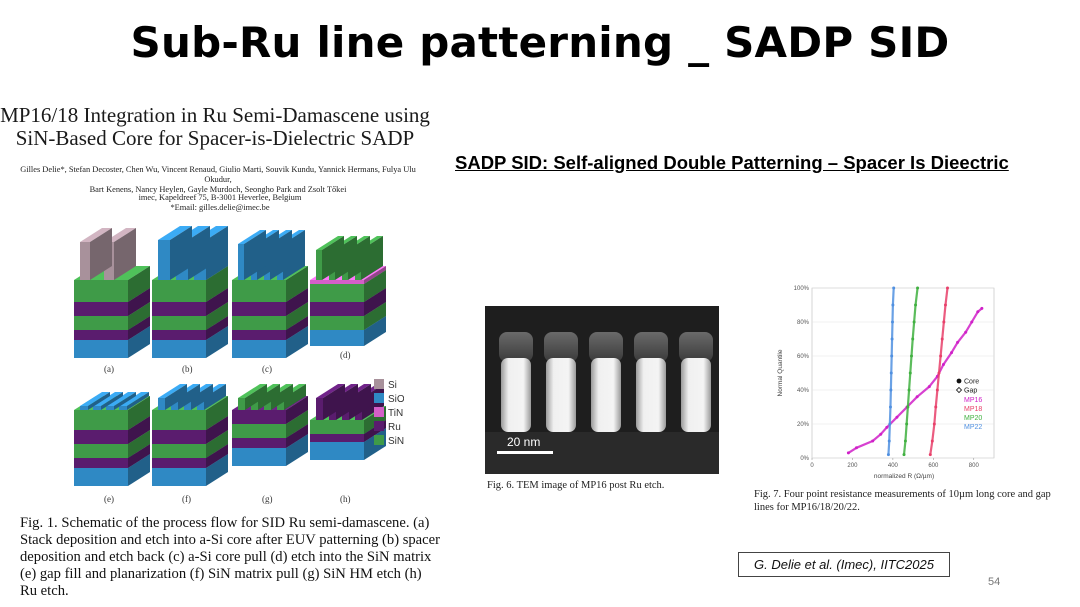 The width and height of the screenshot is (1080, 607). What do you see at coordinates (109, 499) in the screenshot?
I see `sub-label-e: (e)` at bounding box center [109, 499].